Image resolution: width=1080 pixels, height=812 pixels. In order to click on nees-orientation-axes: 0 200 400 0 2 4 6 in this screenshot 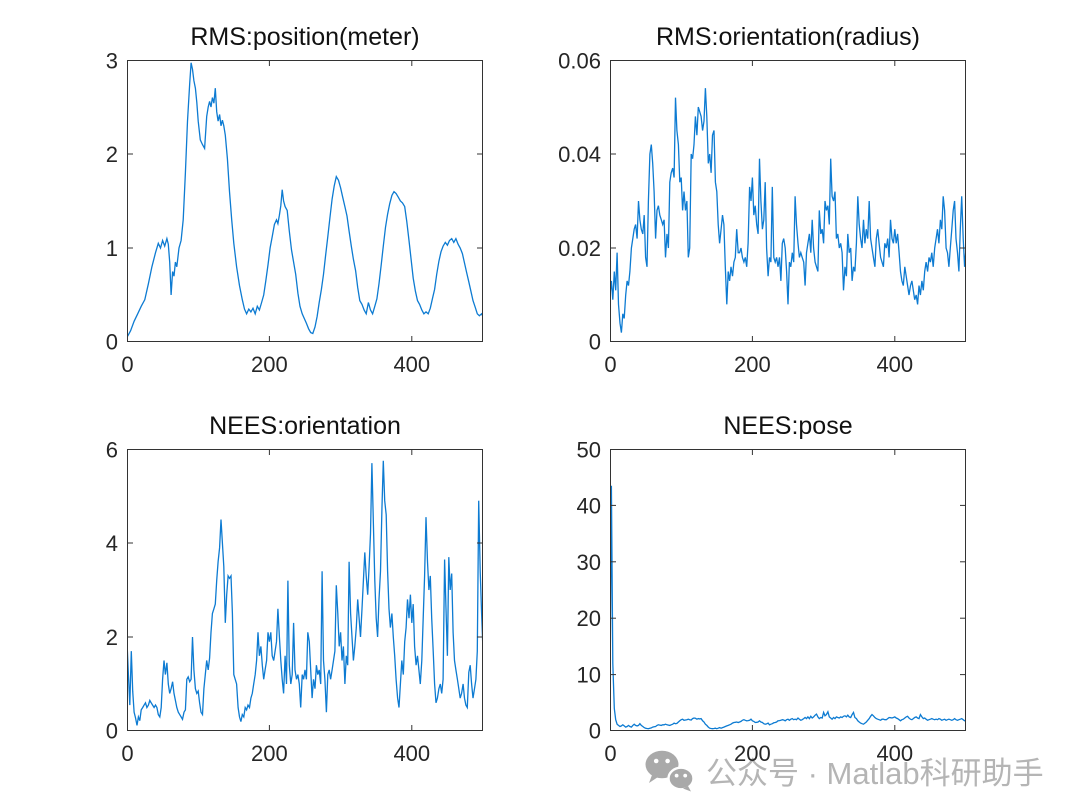, I will do `click(294, 602)`.